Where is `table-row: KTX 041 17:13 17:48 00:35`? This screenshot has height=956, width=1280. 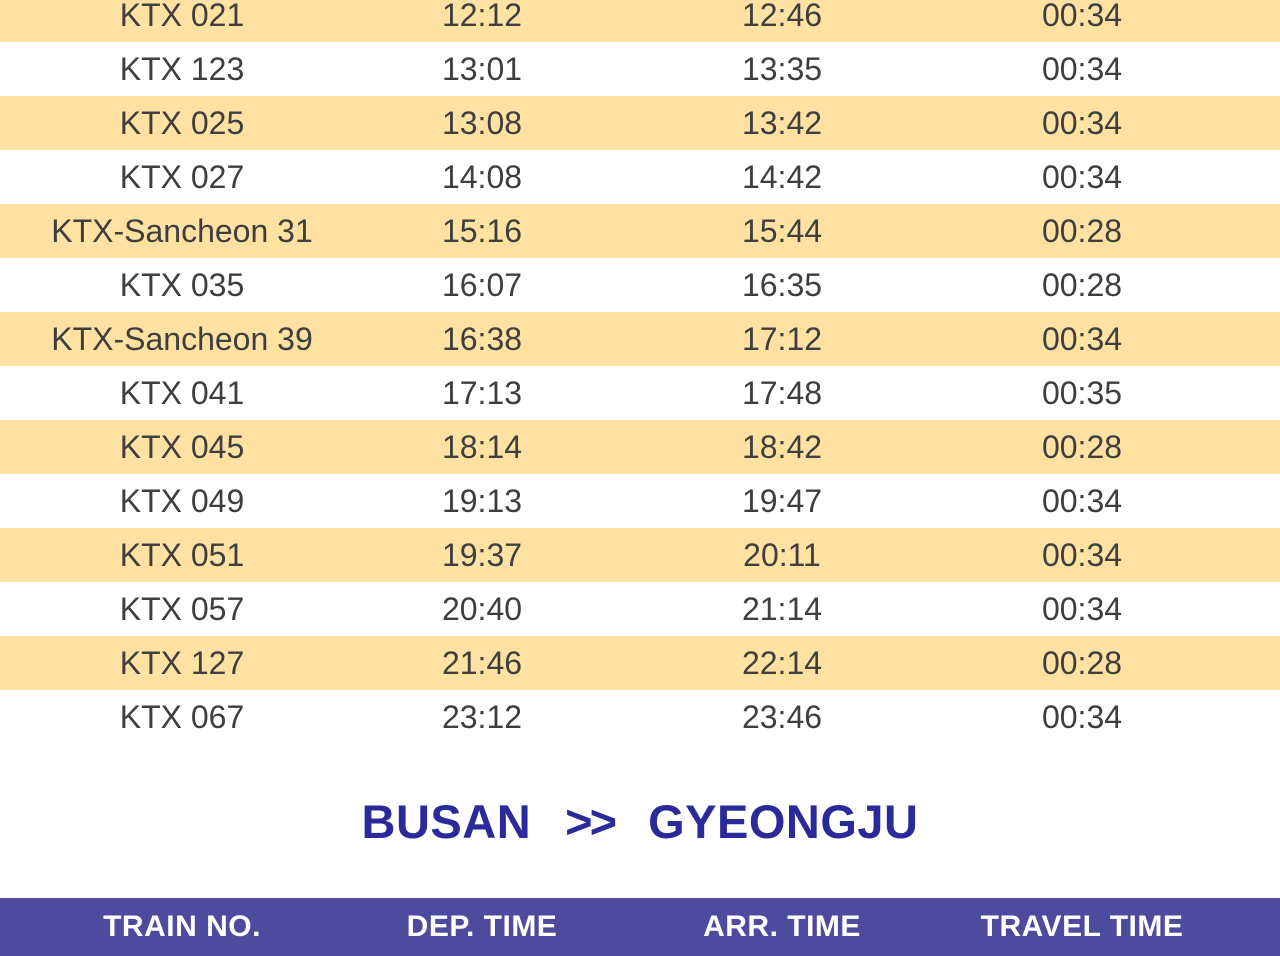 table-row: KTX 041 17:13 17:48 00:35 is located at coordinates (640, 393).